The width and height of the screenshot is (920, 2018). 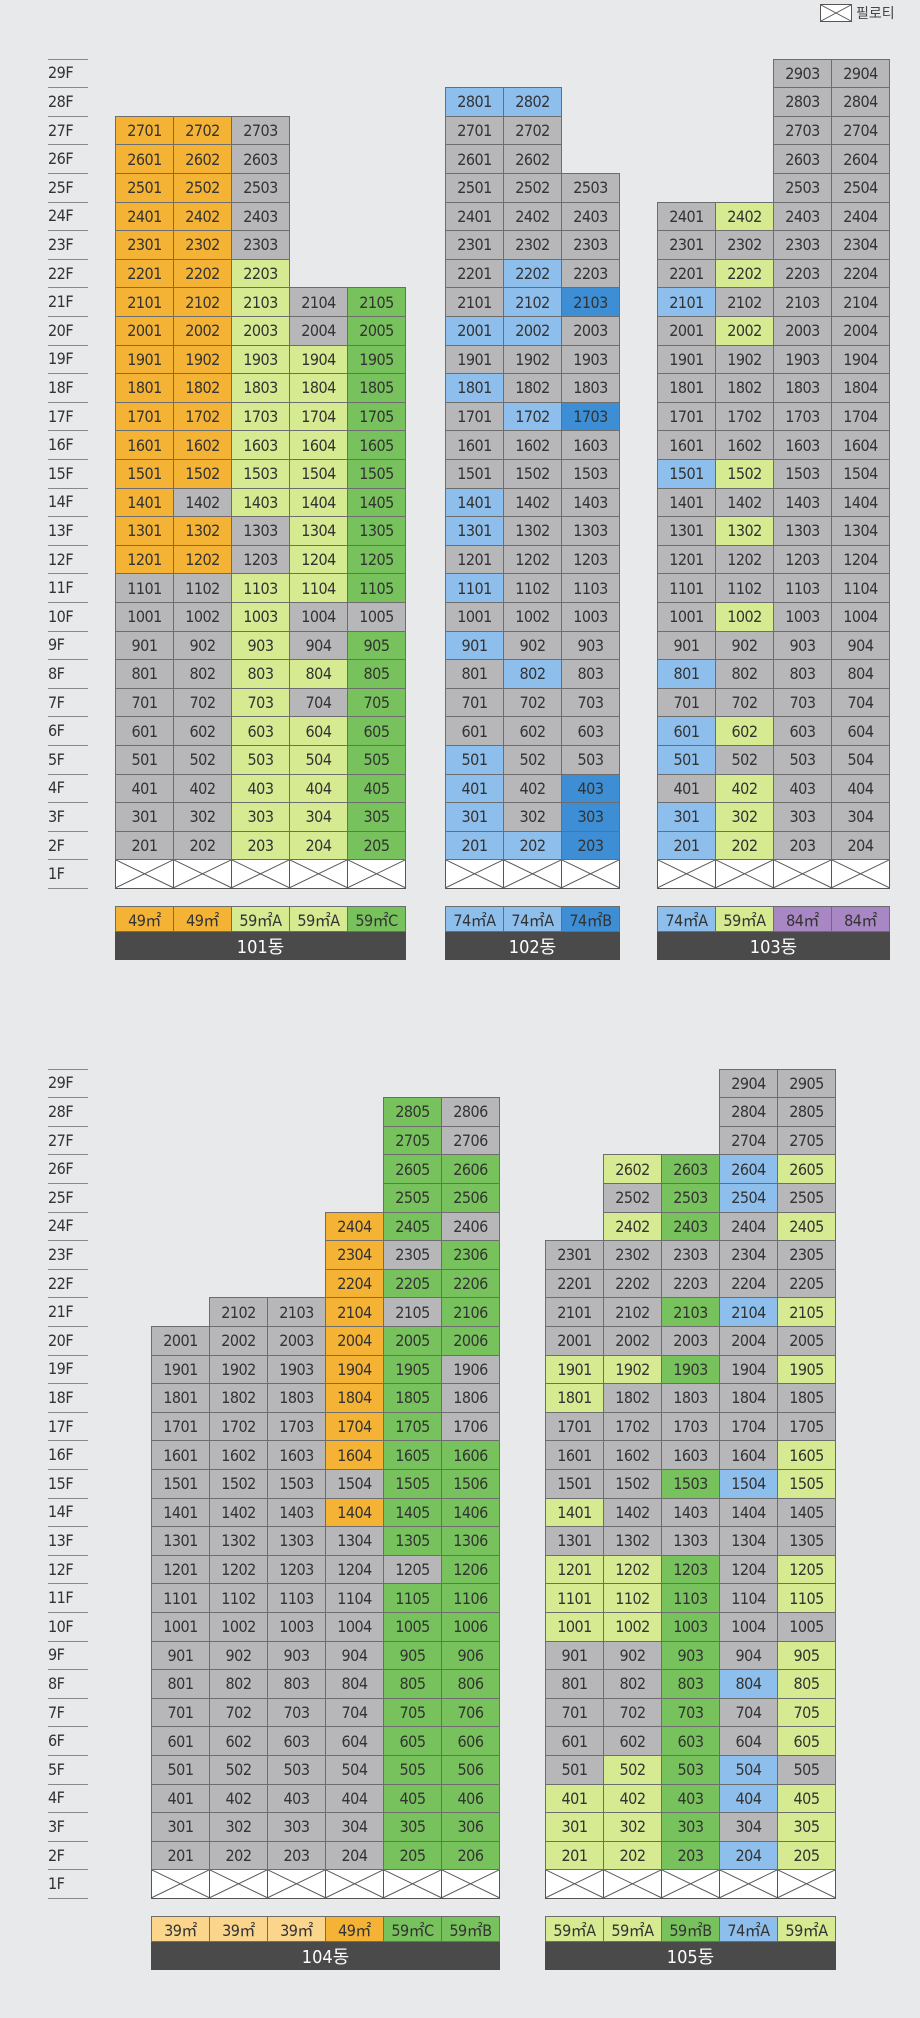 I want to click on unit-cell: 2102, so click(x=532, y=302).